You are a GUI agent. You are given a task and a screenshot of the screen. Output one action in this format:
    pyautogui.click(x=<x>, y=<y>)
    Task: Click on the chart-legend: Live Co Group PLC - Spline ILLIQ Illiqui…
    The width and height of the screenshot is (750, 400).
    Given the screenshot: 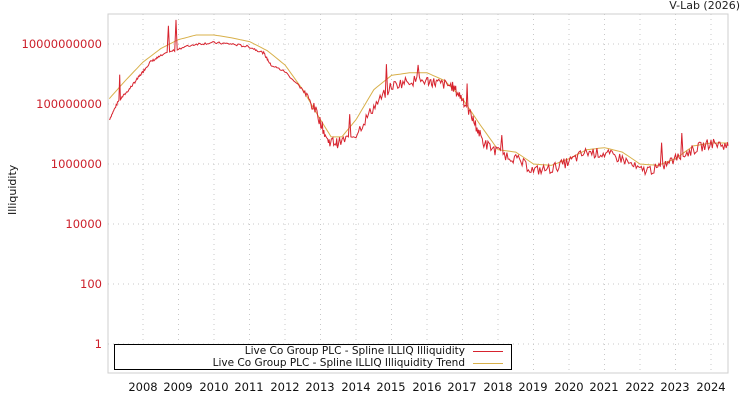 What is the action you would take?
    pyautogui.click(x=313, y=357)
    